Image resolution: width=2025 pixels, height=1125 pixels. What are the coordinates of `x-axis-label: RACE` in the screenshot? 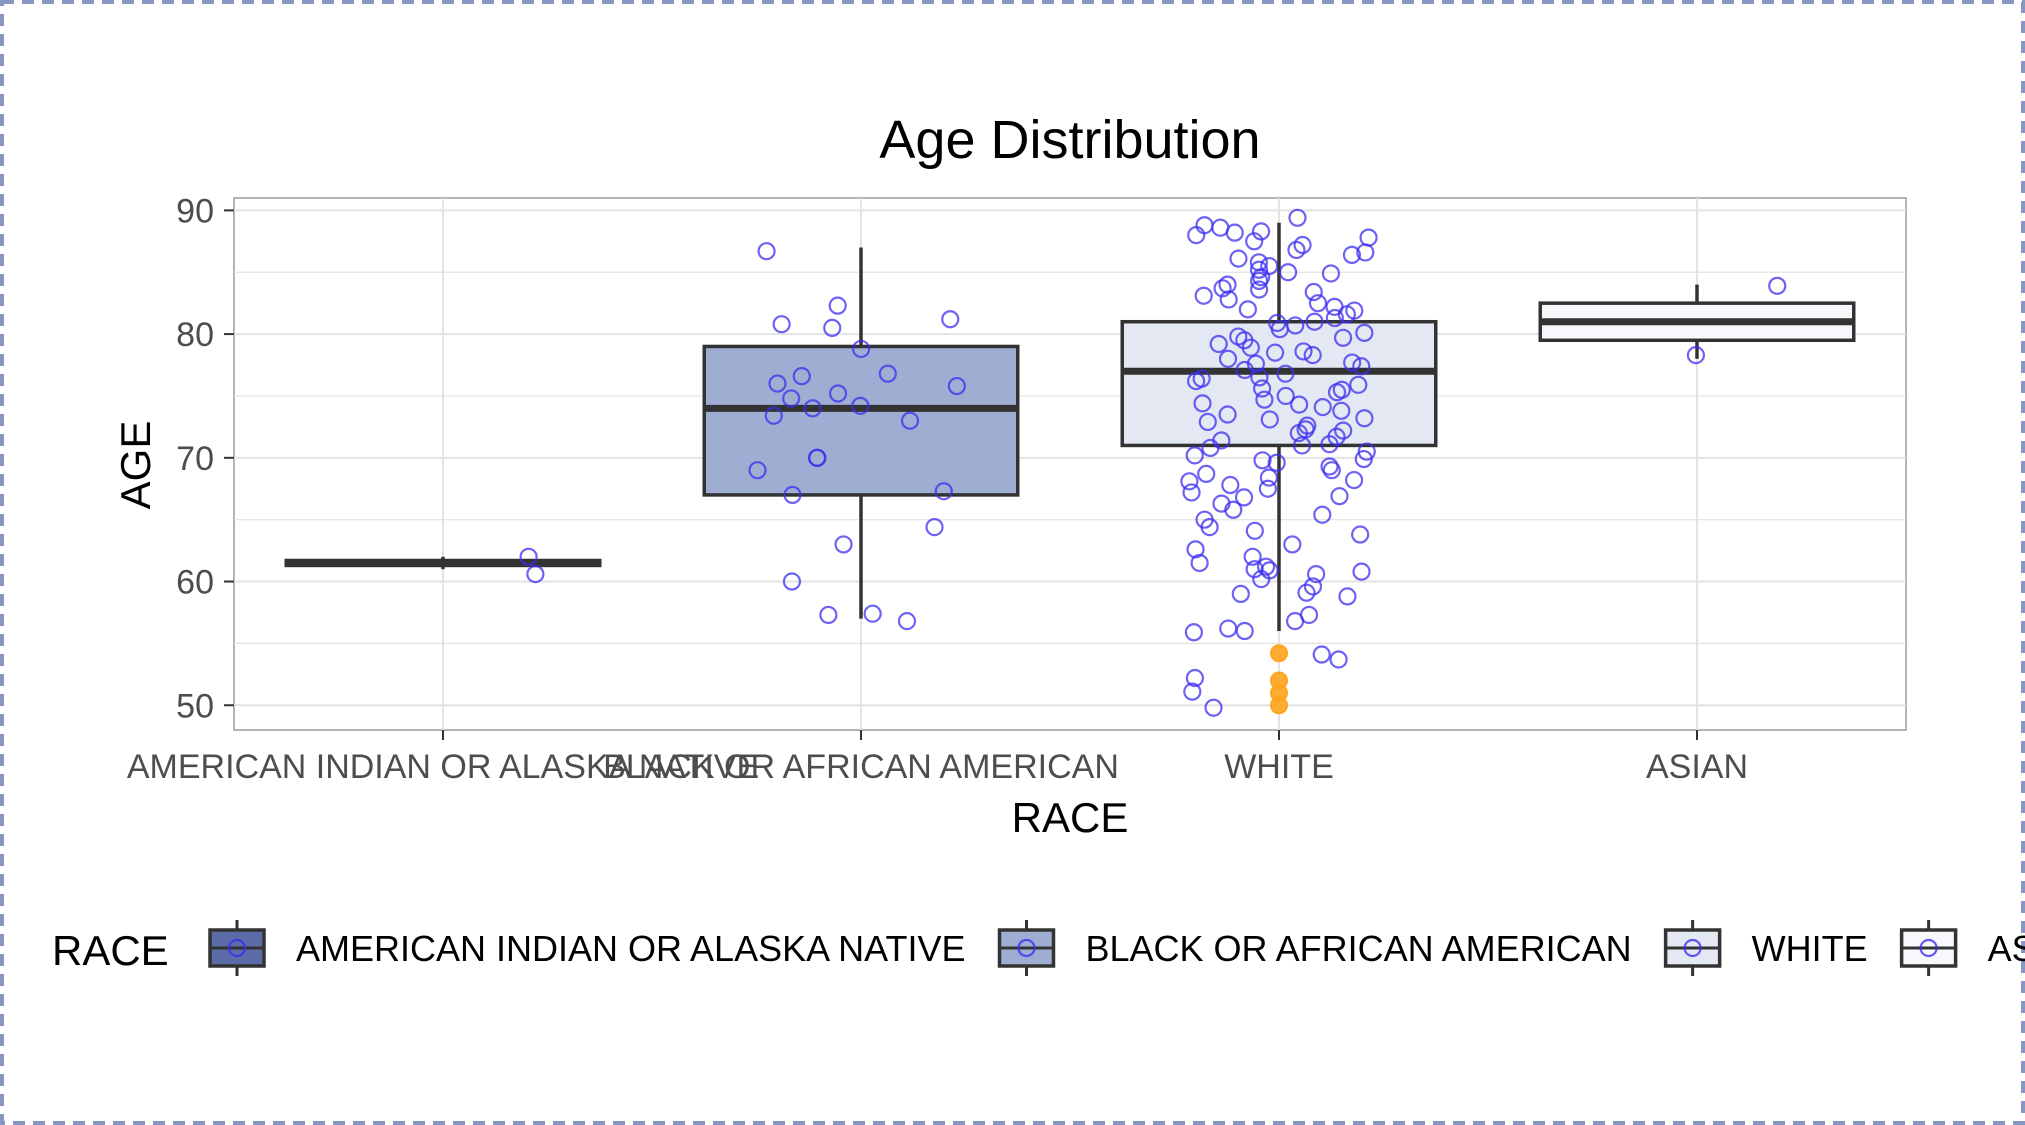 It's located at (1070, 817).